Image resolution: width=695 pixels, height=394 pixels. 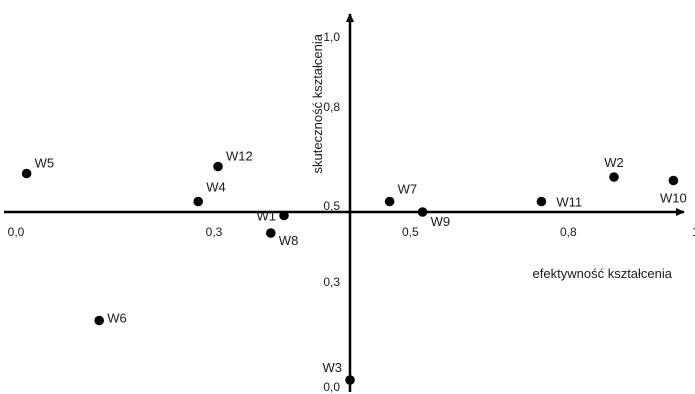 I want to click on data-point-label: W1, so click(x=267, y=216).